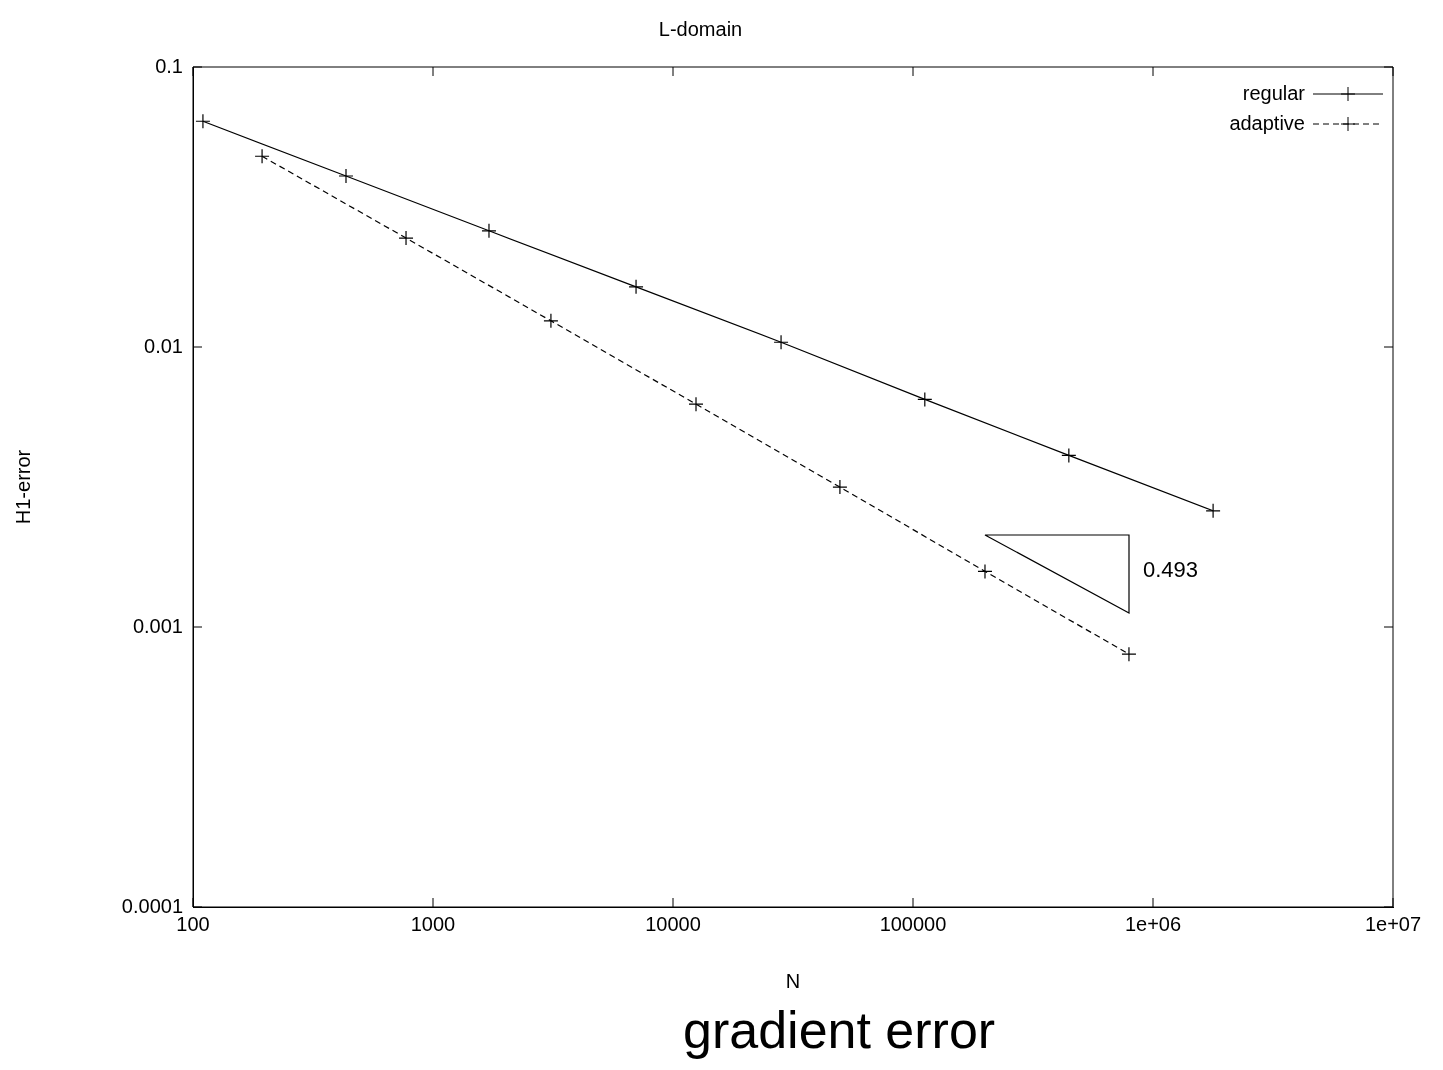 The height and width of the screenshot is (1070, 1443). Describe the element at coordinates (793, 980) in the screenshot. I see `x-axis-title: N` at that location.